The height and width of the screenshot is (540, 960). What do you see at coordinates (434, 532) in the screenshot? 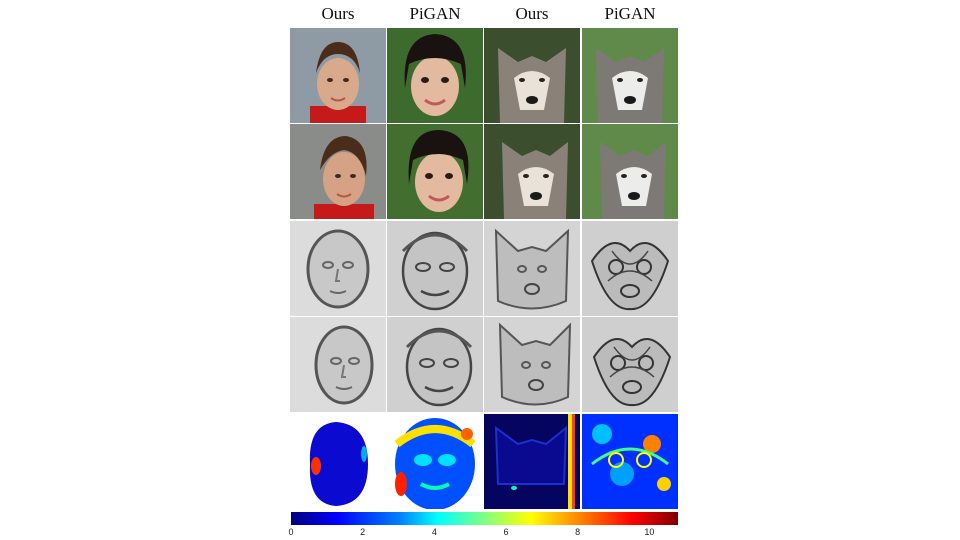
I see `colorbar-tick-label: 4` at bounding box center [434, 532].